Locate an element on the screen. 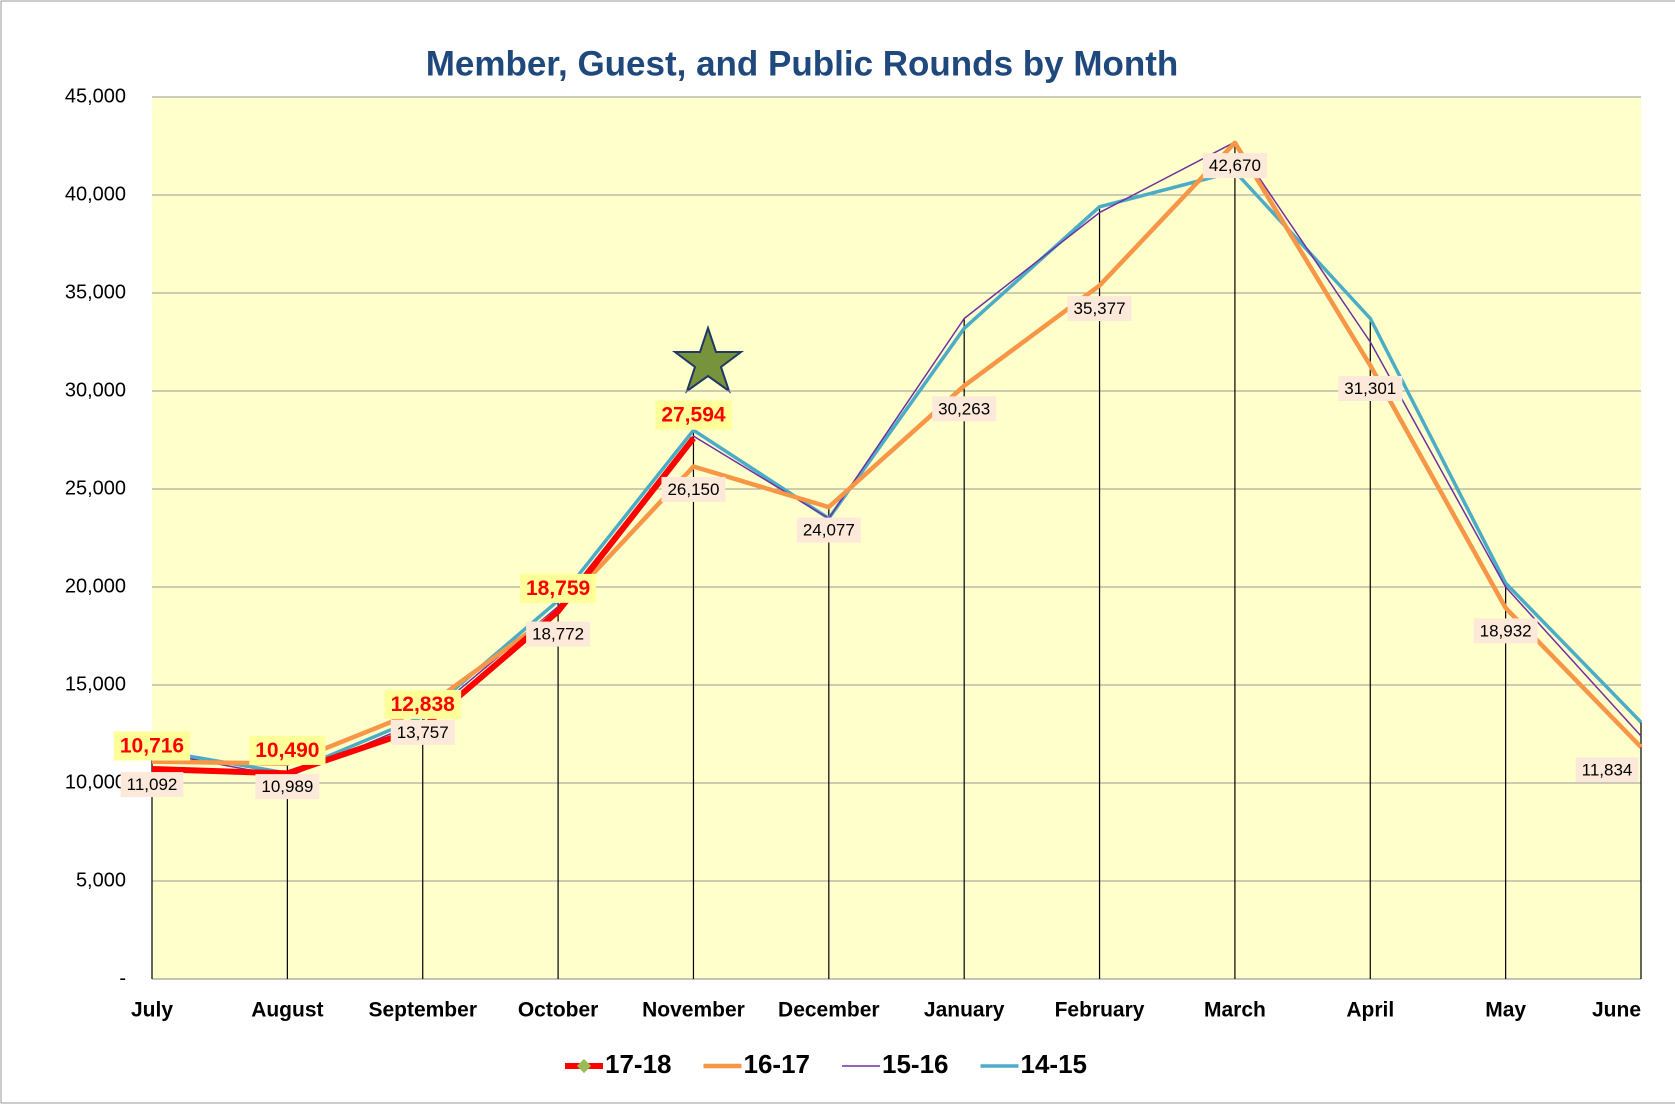  y-tick-label: - is located at coordinates (122, 978).